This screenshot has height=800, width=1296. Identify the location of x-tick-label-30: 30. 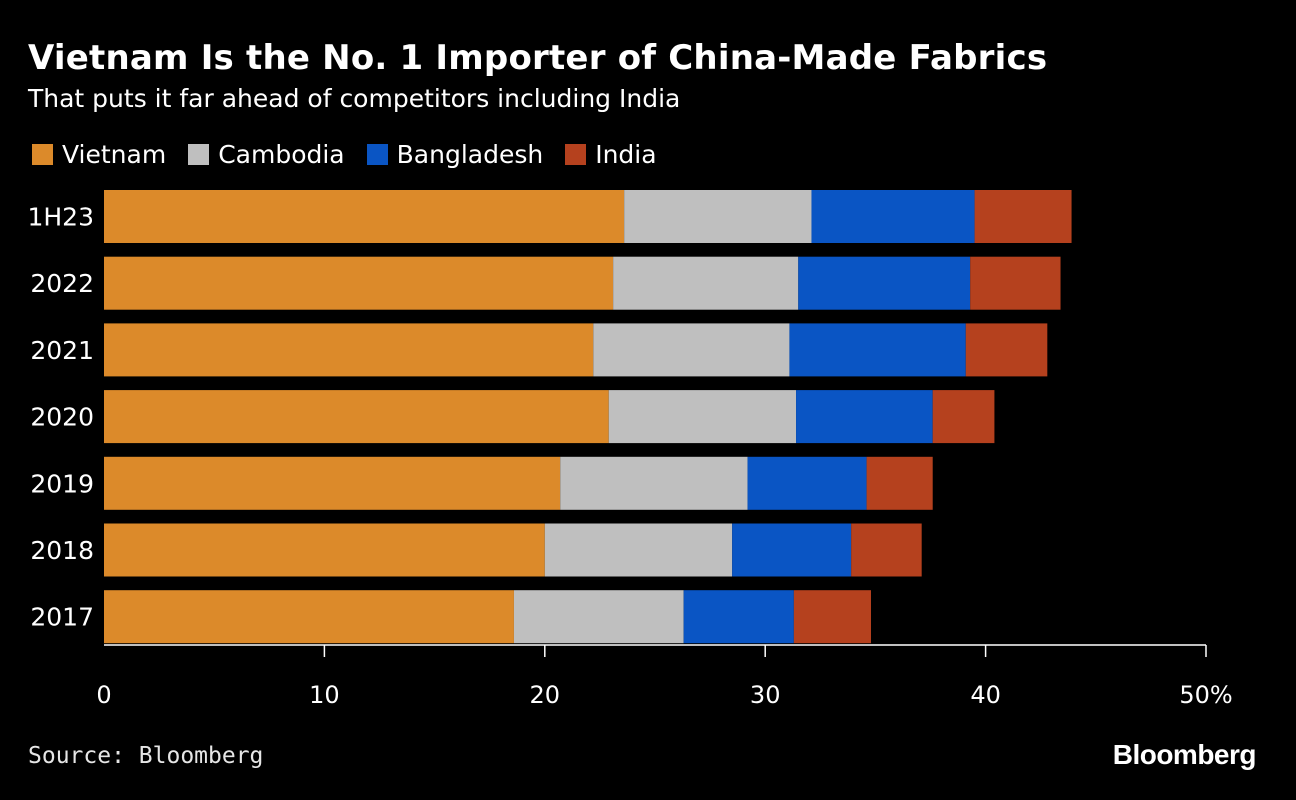
(765, 695).